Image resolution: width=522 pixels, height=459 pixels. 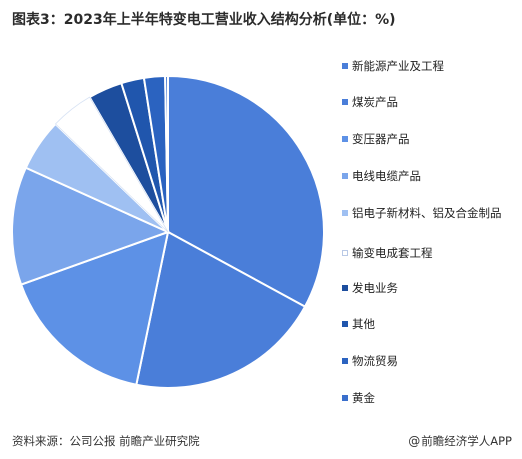 I want to click on legend-item-3: 电线电缆产品, so click(x=429, y=176).